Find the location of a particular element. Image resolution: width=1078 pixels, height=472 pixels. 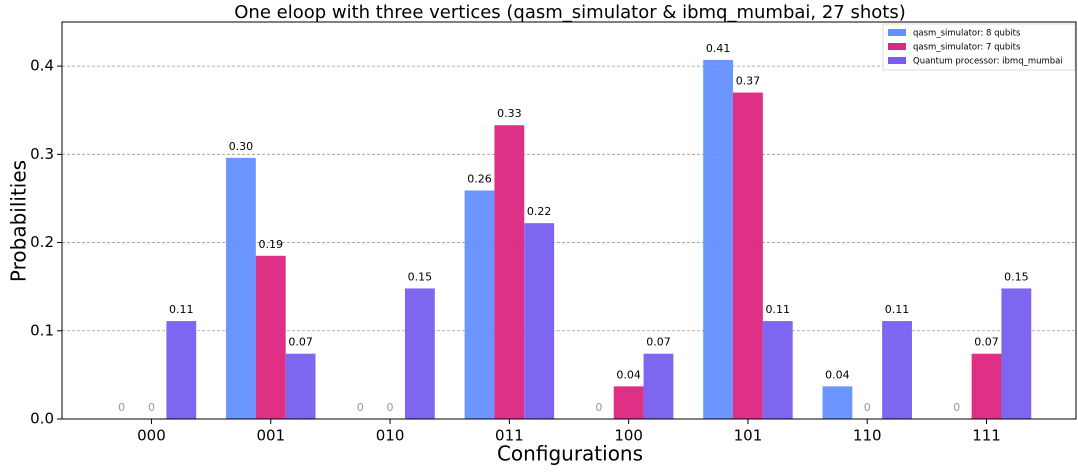

legend-box is located at coordinates (979, 47).